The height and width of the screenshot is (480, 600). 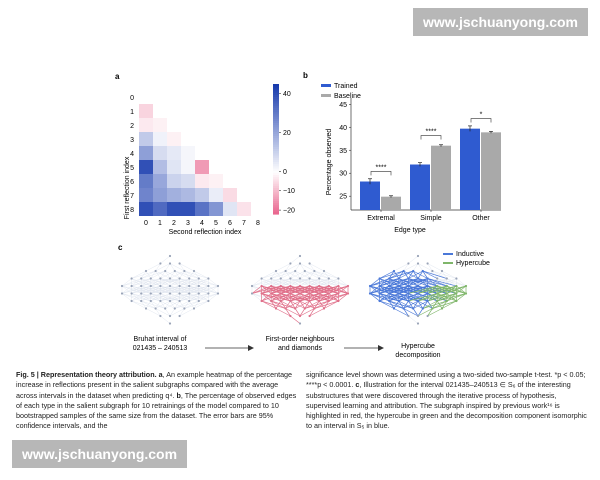 I want to click on graph-3-label: Hypercube, so click(x=418, y=346).